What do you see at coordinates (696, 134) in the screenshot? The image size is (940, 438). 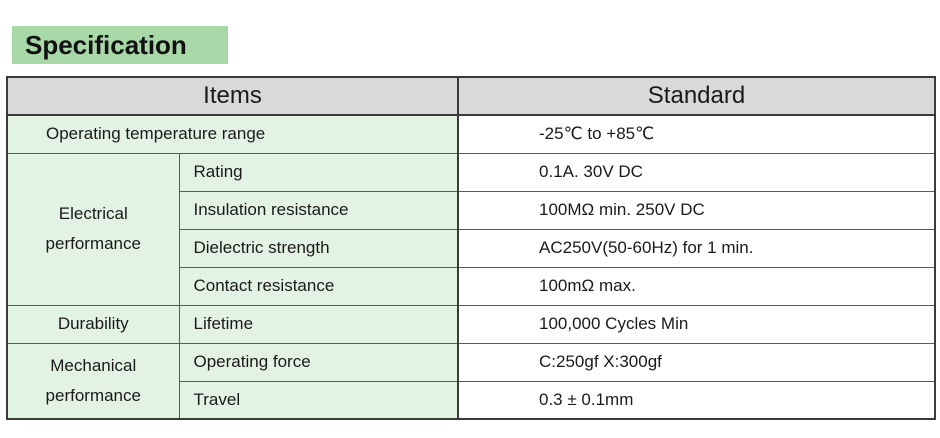 I see `row-value-temperature: -25℃ to +85℃` at bounding box center [696, 134].